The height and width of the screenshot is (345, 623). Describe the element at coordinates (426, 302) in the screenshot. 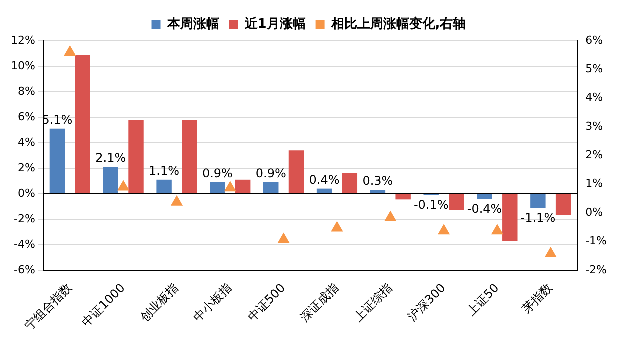

I see `x-tick-label: 沪深300` at that location.